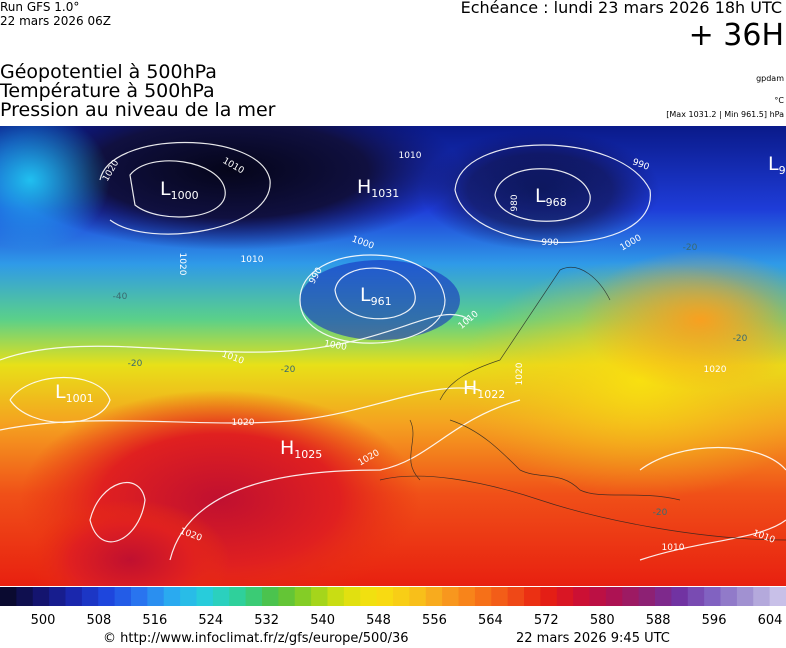 Image resolution: width=786 pixels, height=648 pixels. I want to click on colorbar-label: 500, so click(43, 620).